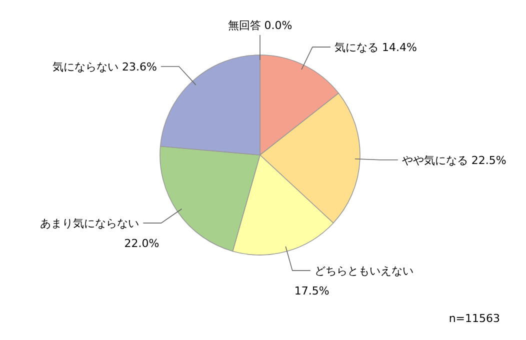  Describe the element at coordinates (454, 160) in the screenshot. I see `slice-label: やや気になる 22.5%` at that location.